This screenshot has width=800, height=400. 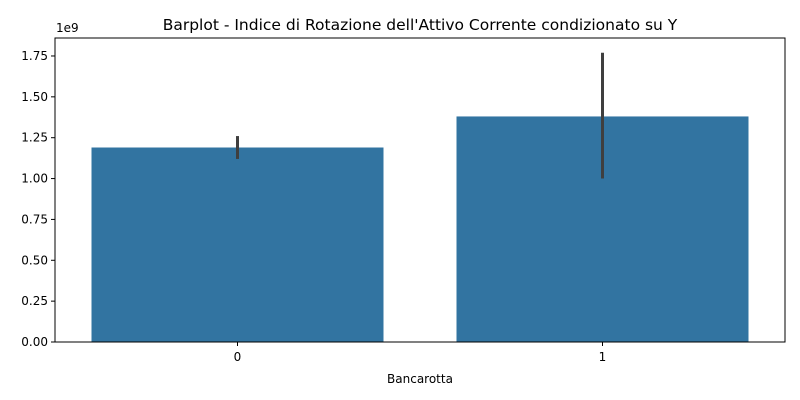 I want to click on y-tick-label: 0.75, so click(x=34, y=219).